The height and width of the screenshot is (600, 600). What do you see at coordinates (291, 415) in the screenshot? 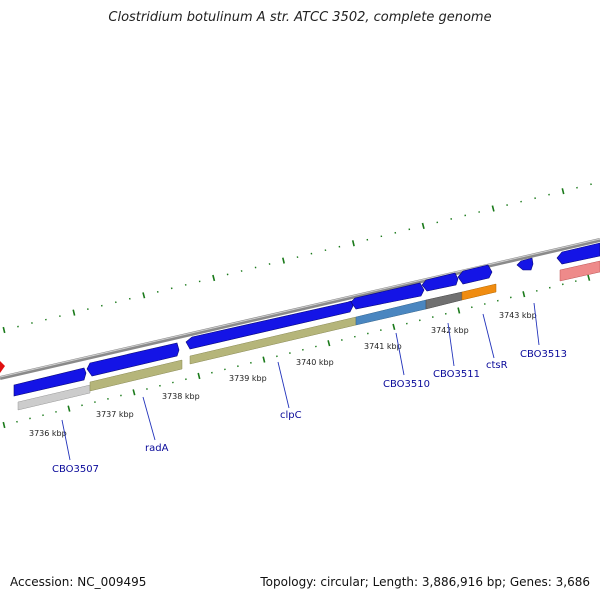
I see `gene-label-clpc: clpC` at bounding box center [291, 415].